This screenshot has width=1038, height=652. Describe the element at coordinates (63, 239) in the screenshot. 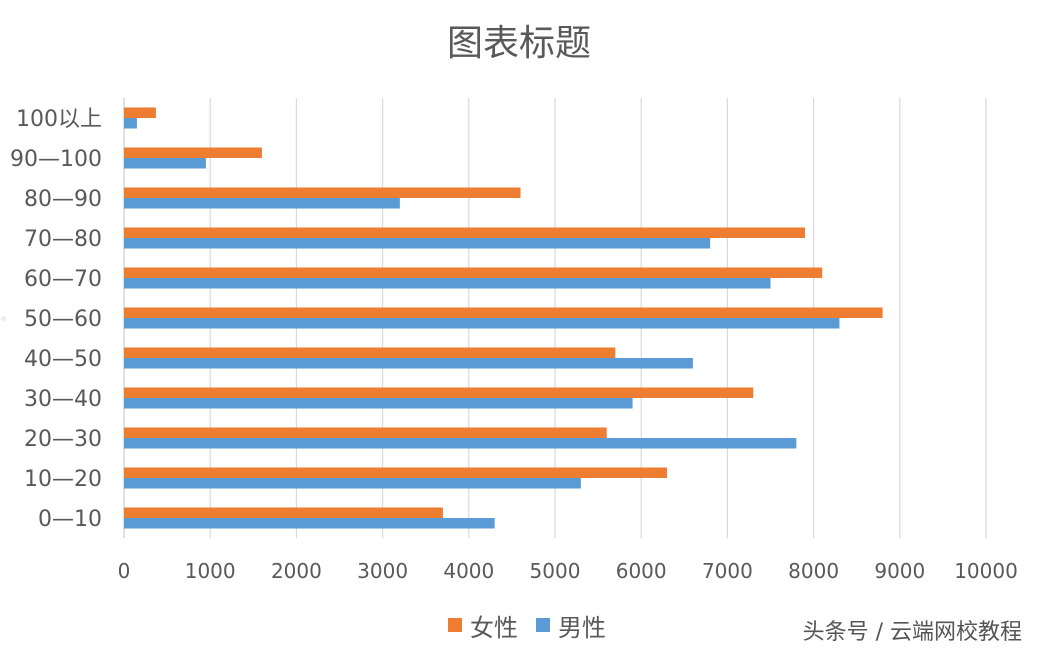

I see `category-label: 70—80` at that location.